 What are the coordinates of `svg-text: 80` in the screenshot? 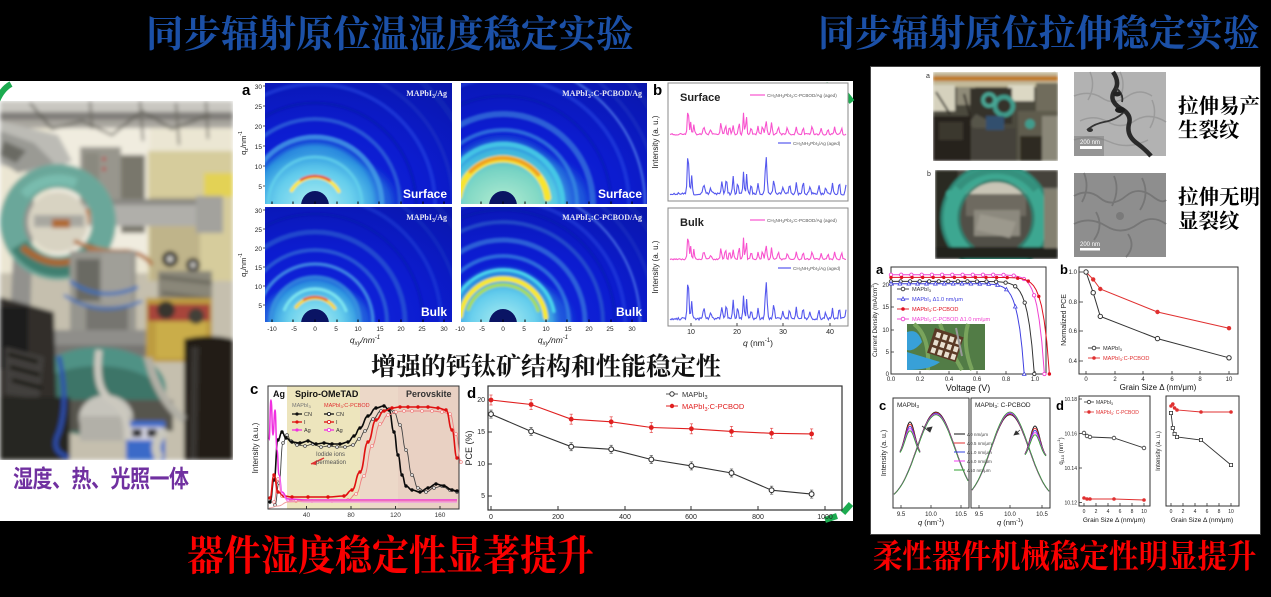 It's located at (351, 515).